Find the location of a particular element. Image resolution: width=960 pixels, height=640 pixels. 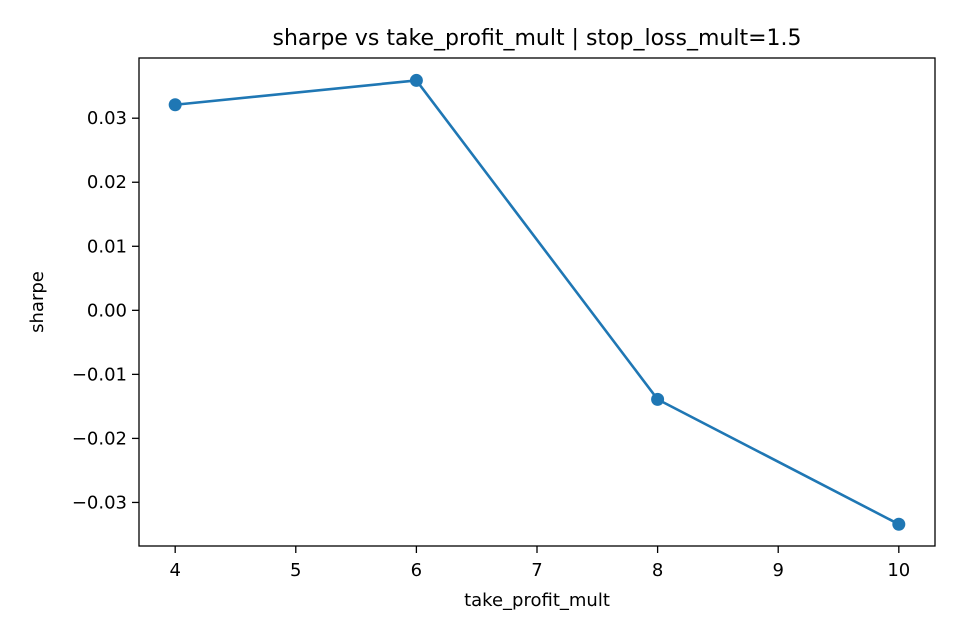

y-axis-ticks: −0.03 −0.02 −0.01 0.00 0.01 0.02 0.03 is located at coordinates (105, 310).